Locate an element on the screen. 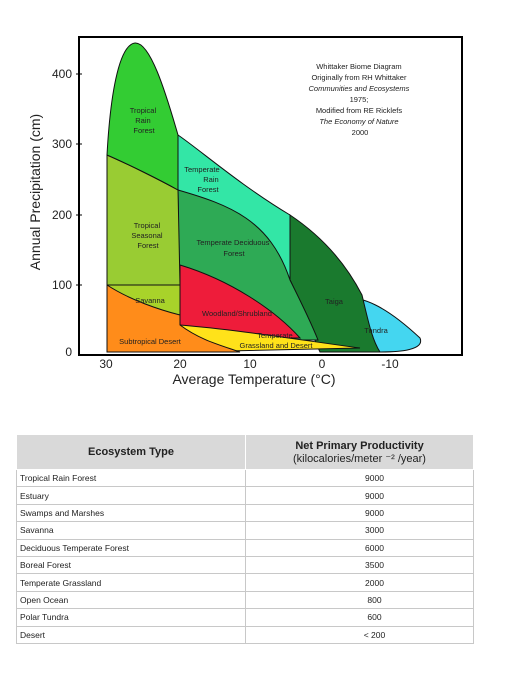 This screenshot has width=508, height=700. npp-units: (kilocalories/meter ⁻² /year) is located at coordinates (359, 458).